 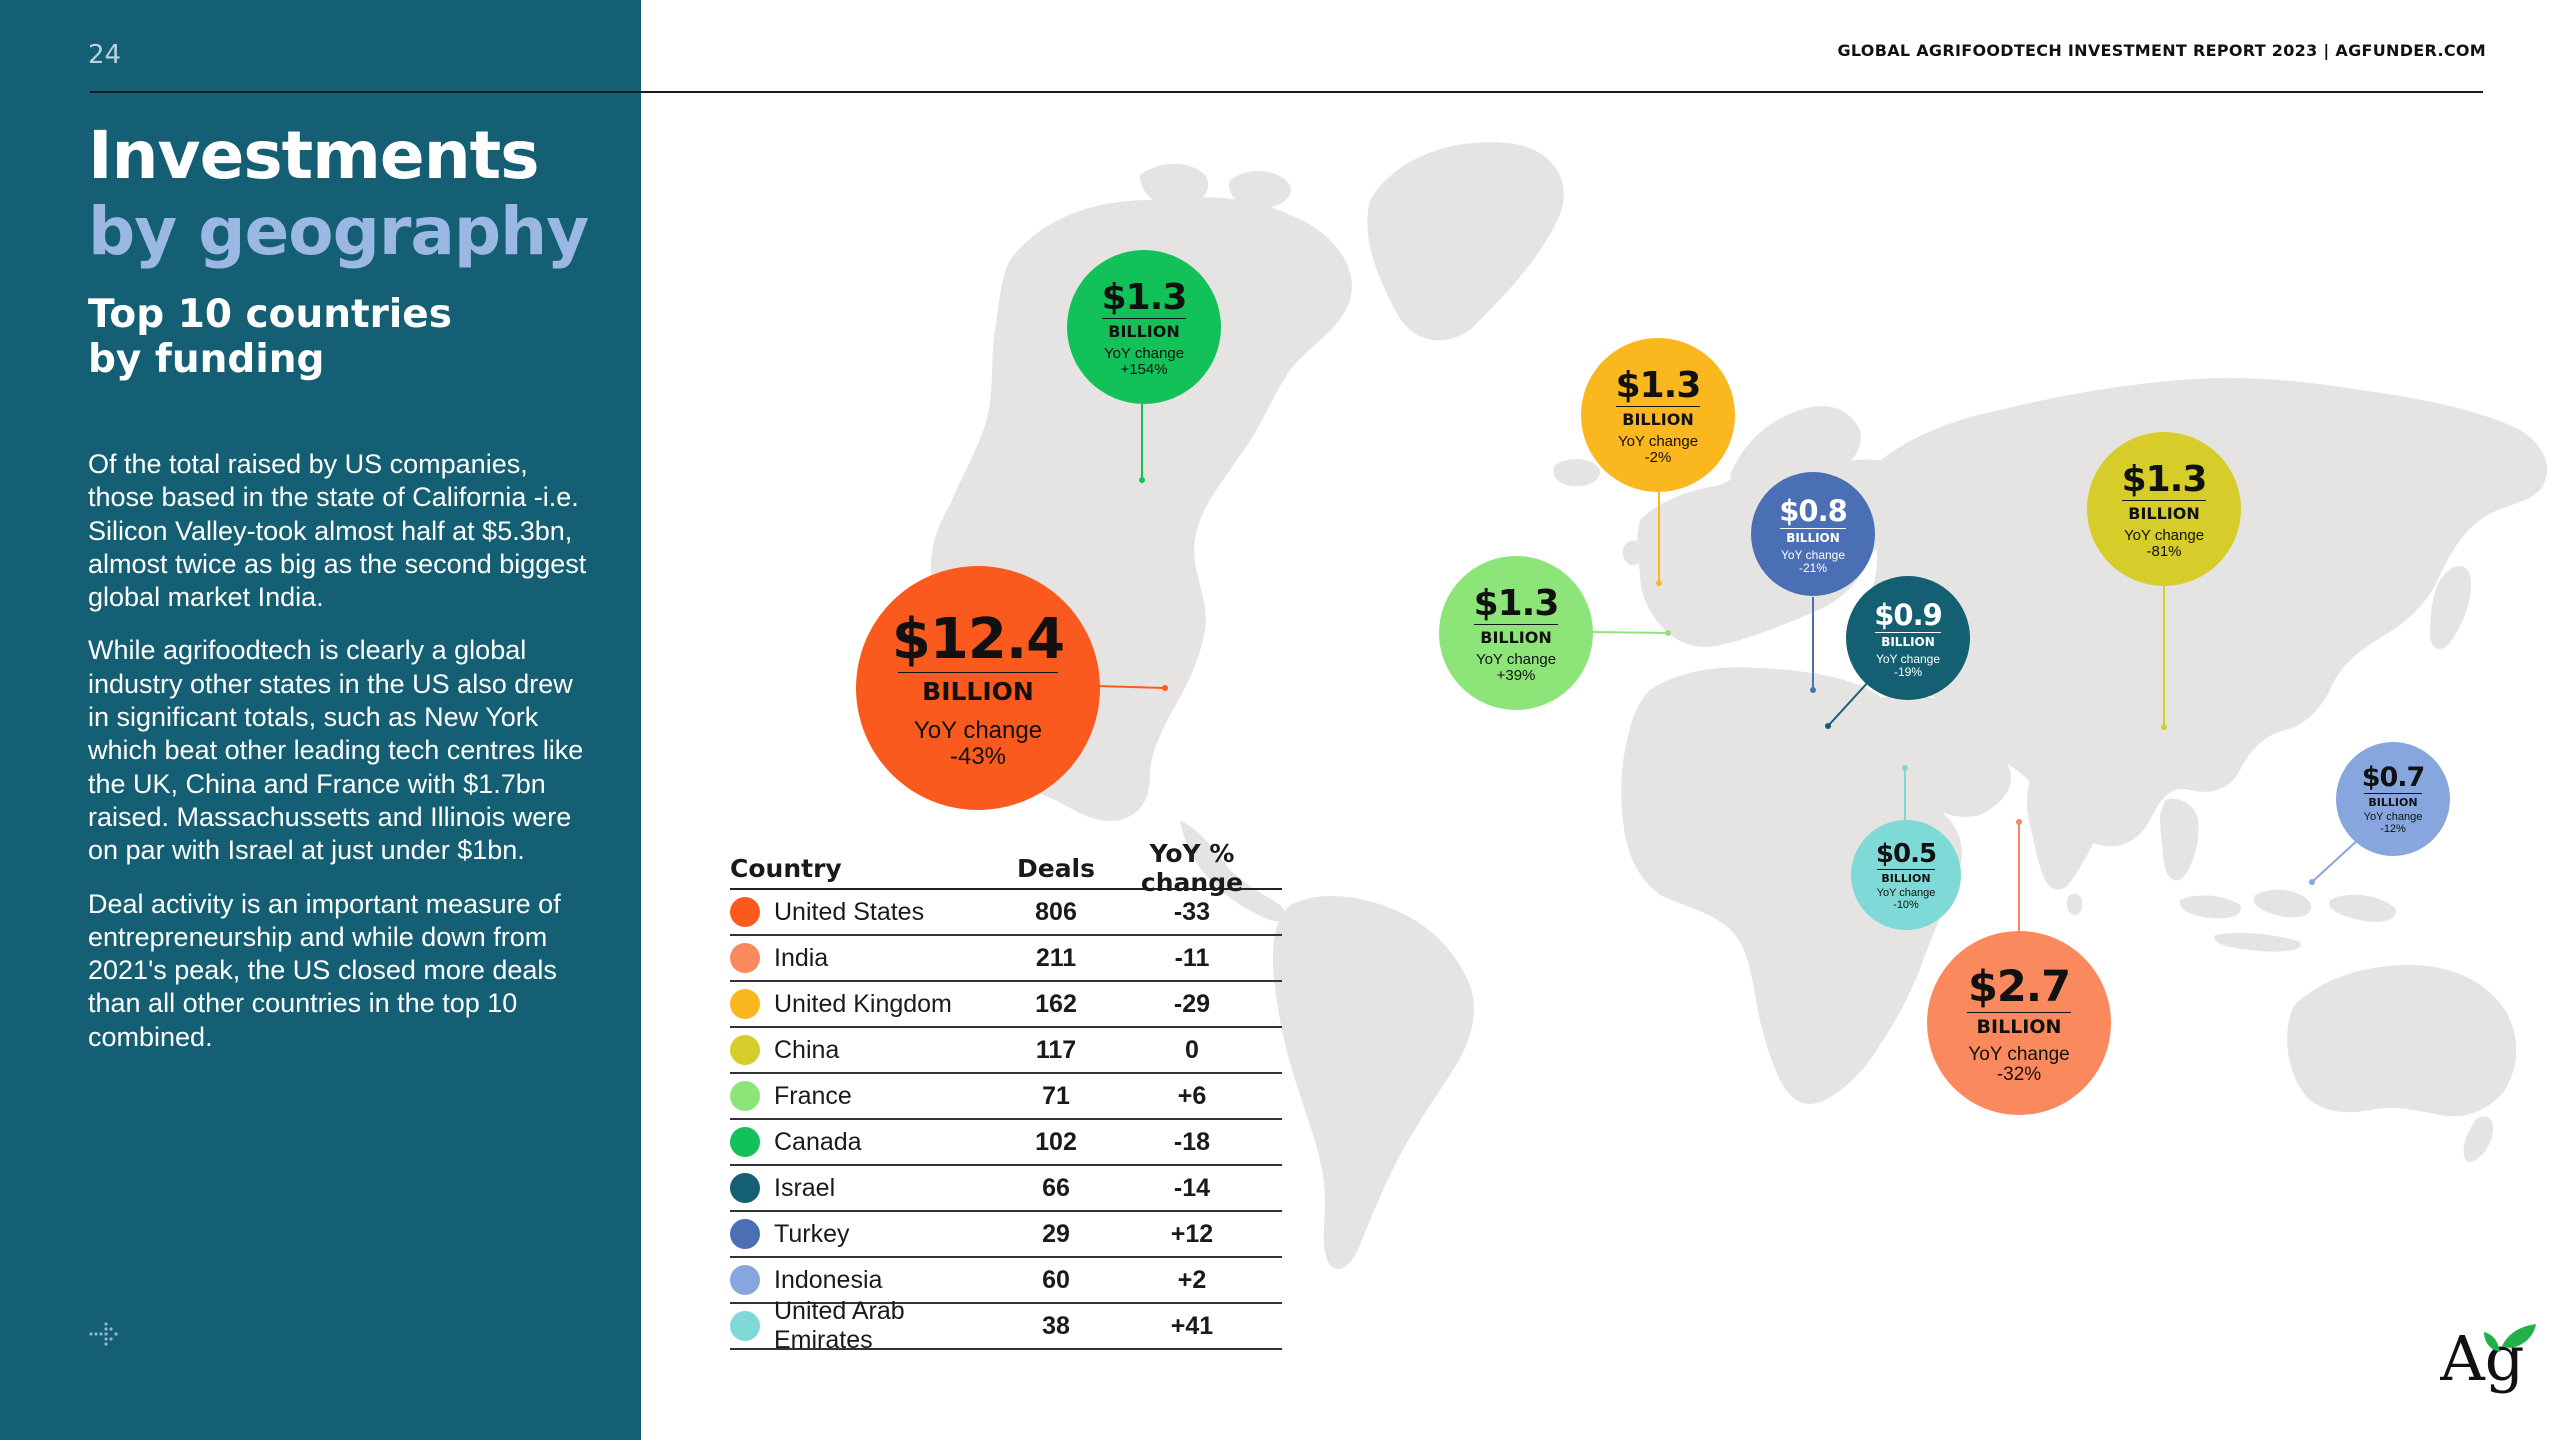 I want to click on bubble-us: $12.4 BILLION YoY change -43%, so click(x=978, y=688).